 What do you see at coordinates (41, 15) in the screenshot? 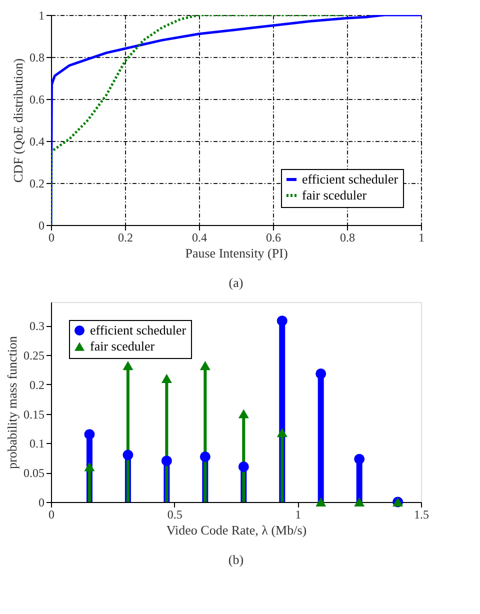
I see `y-tick-label: 1` at bounding box center [41, 15].